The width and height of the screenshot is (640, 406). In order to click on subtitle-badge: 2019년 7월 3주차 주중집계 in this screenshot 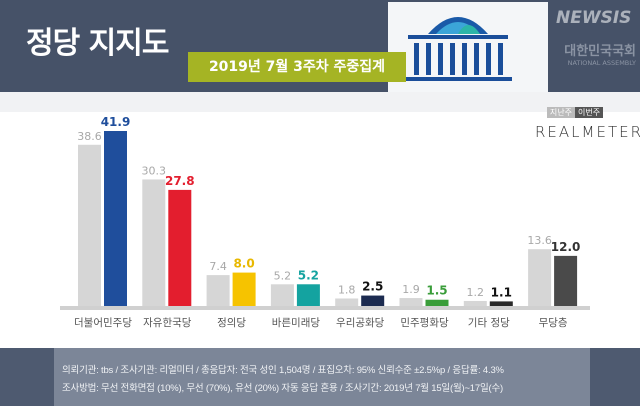, I will do `click(297, 67)`.